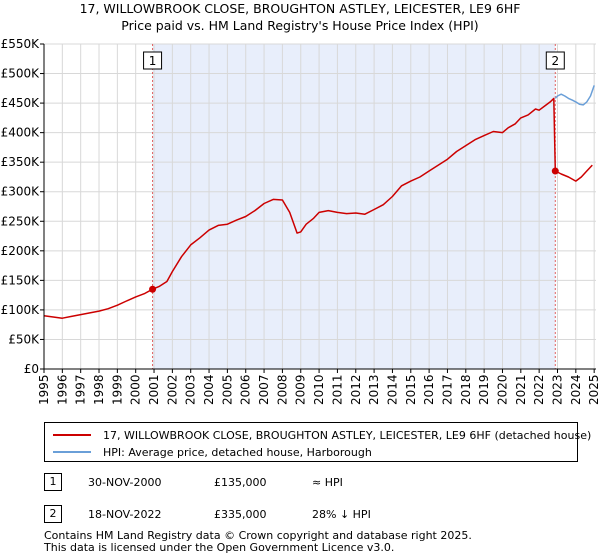 This screenshot has width=600, height=560. I want to click on y-tick-label: £500K, so click(21, 74).